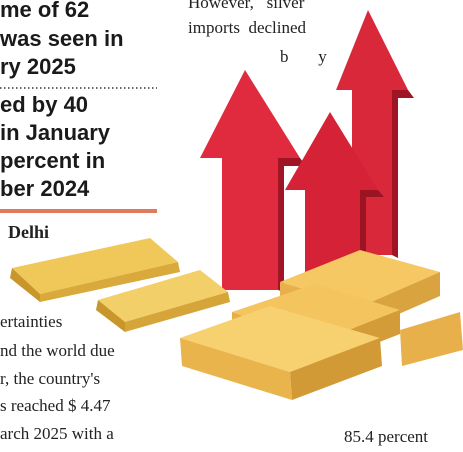 The image size is (463, 452). What do you see at coordinates (246, 6) in the screenshot?
I see `right-column-line: However, silver` at bounding box center [246, 6].